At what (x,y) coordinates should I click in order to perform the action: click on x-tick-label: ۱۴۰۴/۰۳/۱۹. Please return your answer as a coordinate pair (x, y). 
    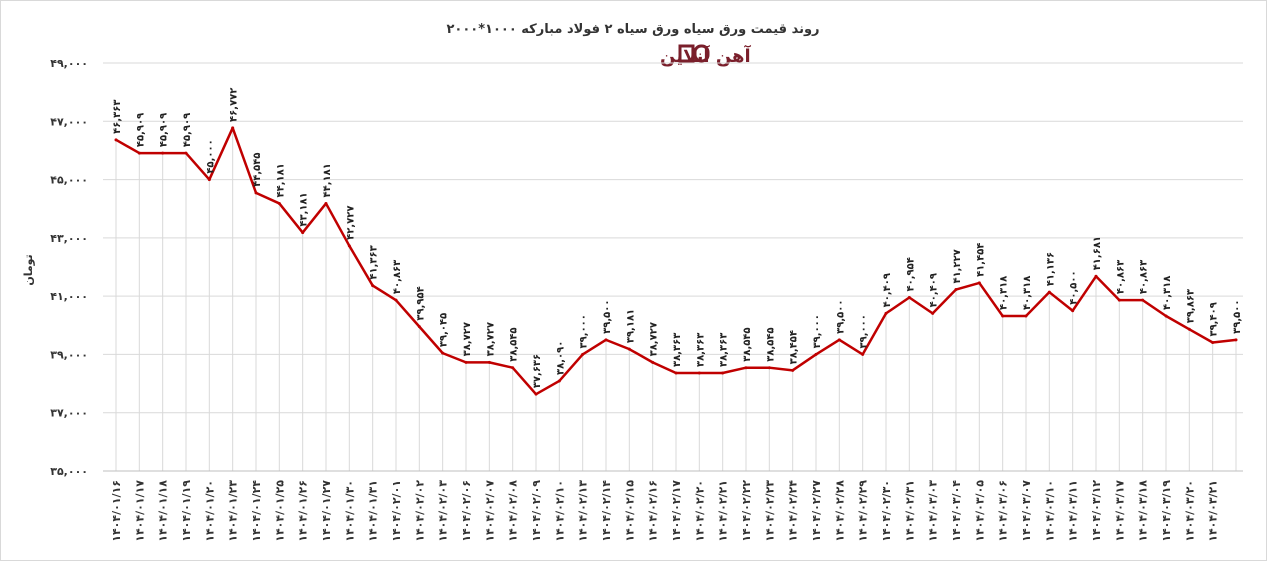
    Looking at the image, I should click on (1166, 511).